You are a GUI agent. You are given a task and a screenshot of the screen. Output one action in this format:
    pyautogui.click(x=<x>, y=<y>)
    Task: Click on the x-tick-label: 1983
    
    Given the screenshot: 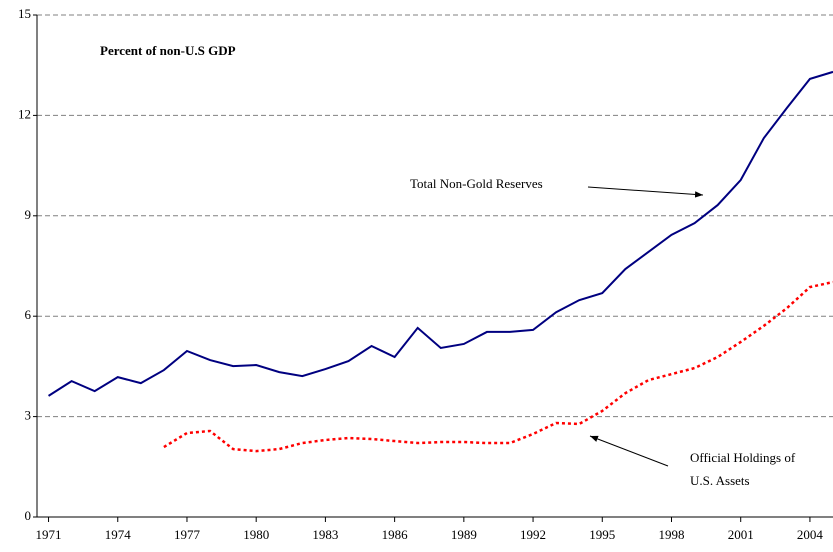 What is the action you would take?
    pyautogui.click(x=325, y=534)
    